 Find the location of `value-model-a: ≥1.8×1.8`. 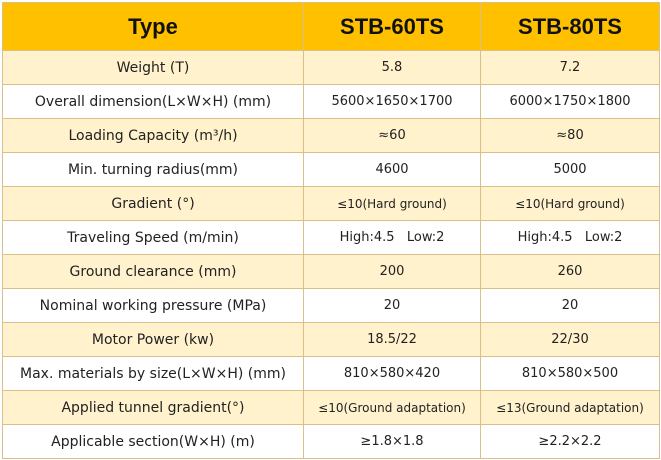

value-model-a: ≥1.8×1.8 is located at coordinates (392, 441).